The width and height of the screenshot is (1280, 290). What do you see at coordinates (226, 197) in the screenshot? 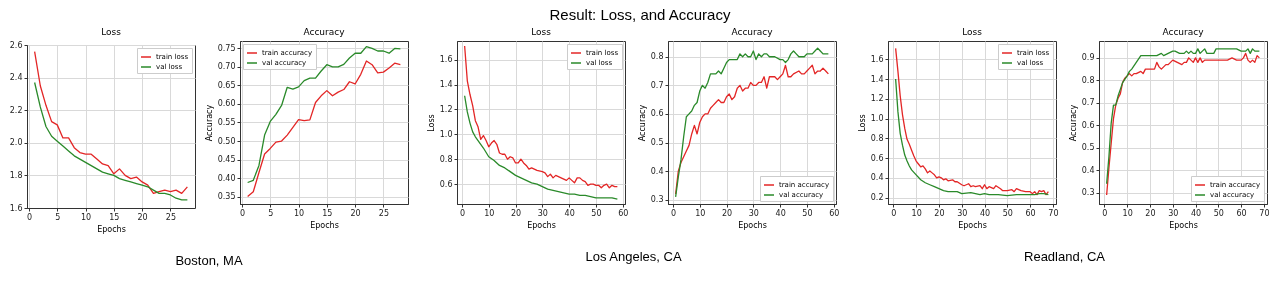
I see `y-tick-label: 0.35` at bounding box center [226, 197].